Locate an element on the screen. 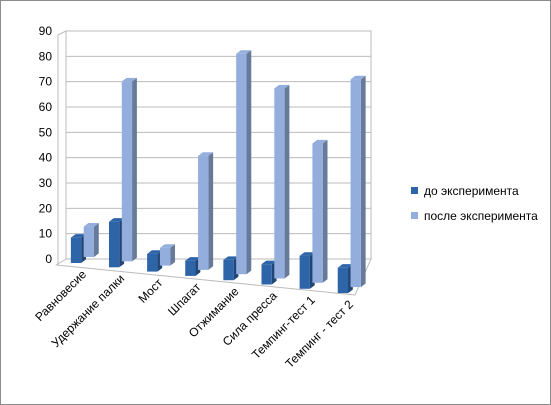  y-tick-label: 70 is located at coordinates (46, 82).